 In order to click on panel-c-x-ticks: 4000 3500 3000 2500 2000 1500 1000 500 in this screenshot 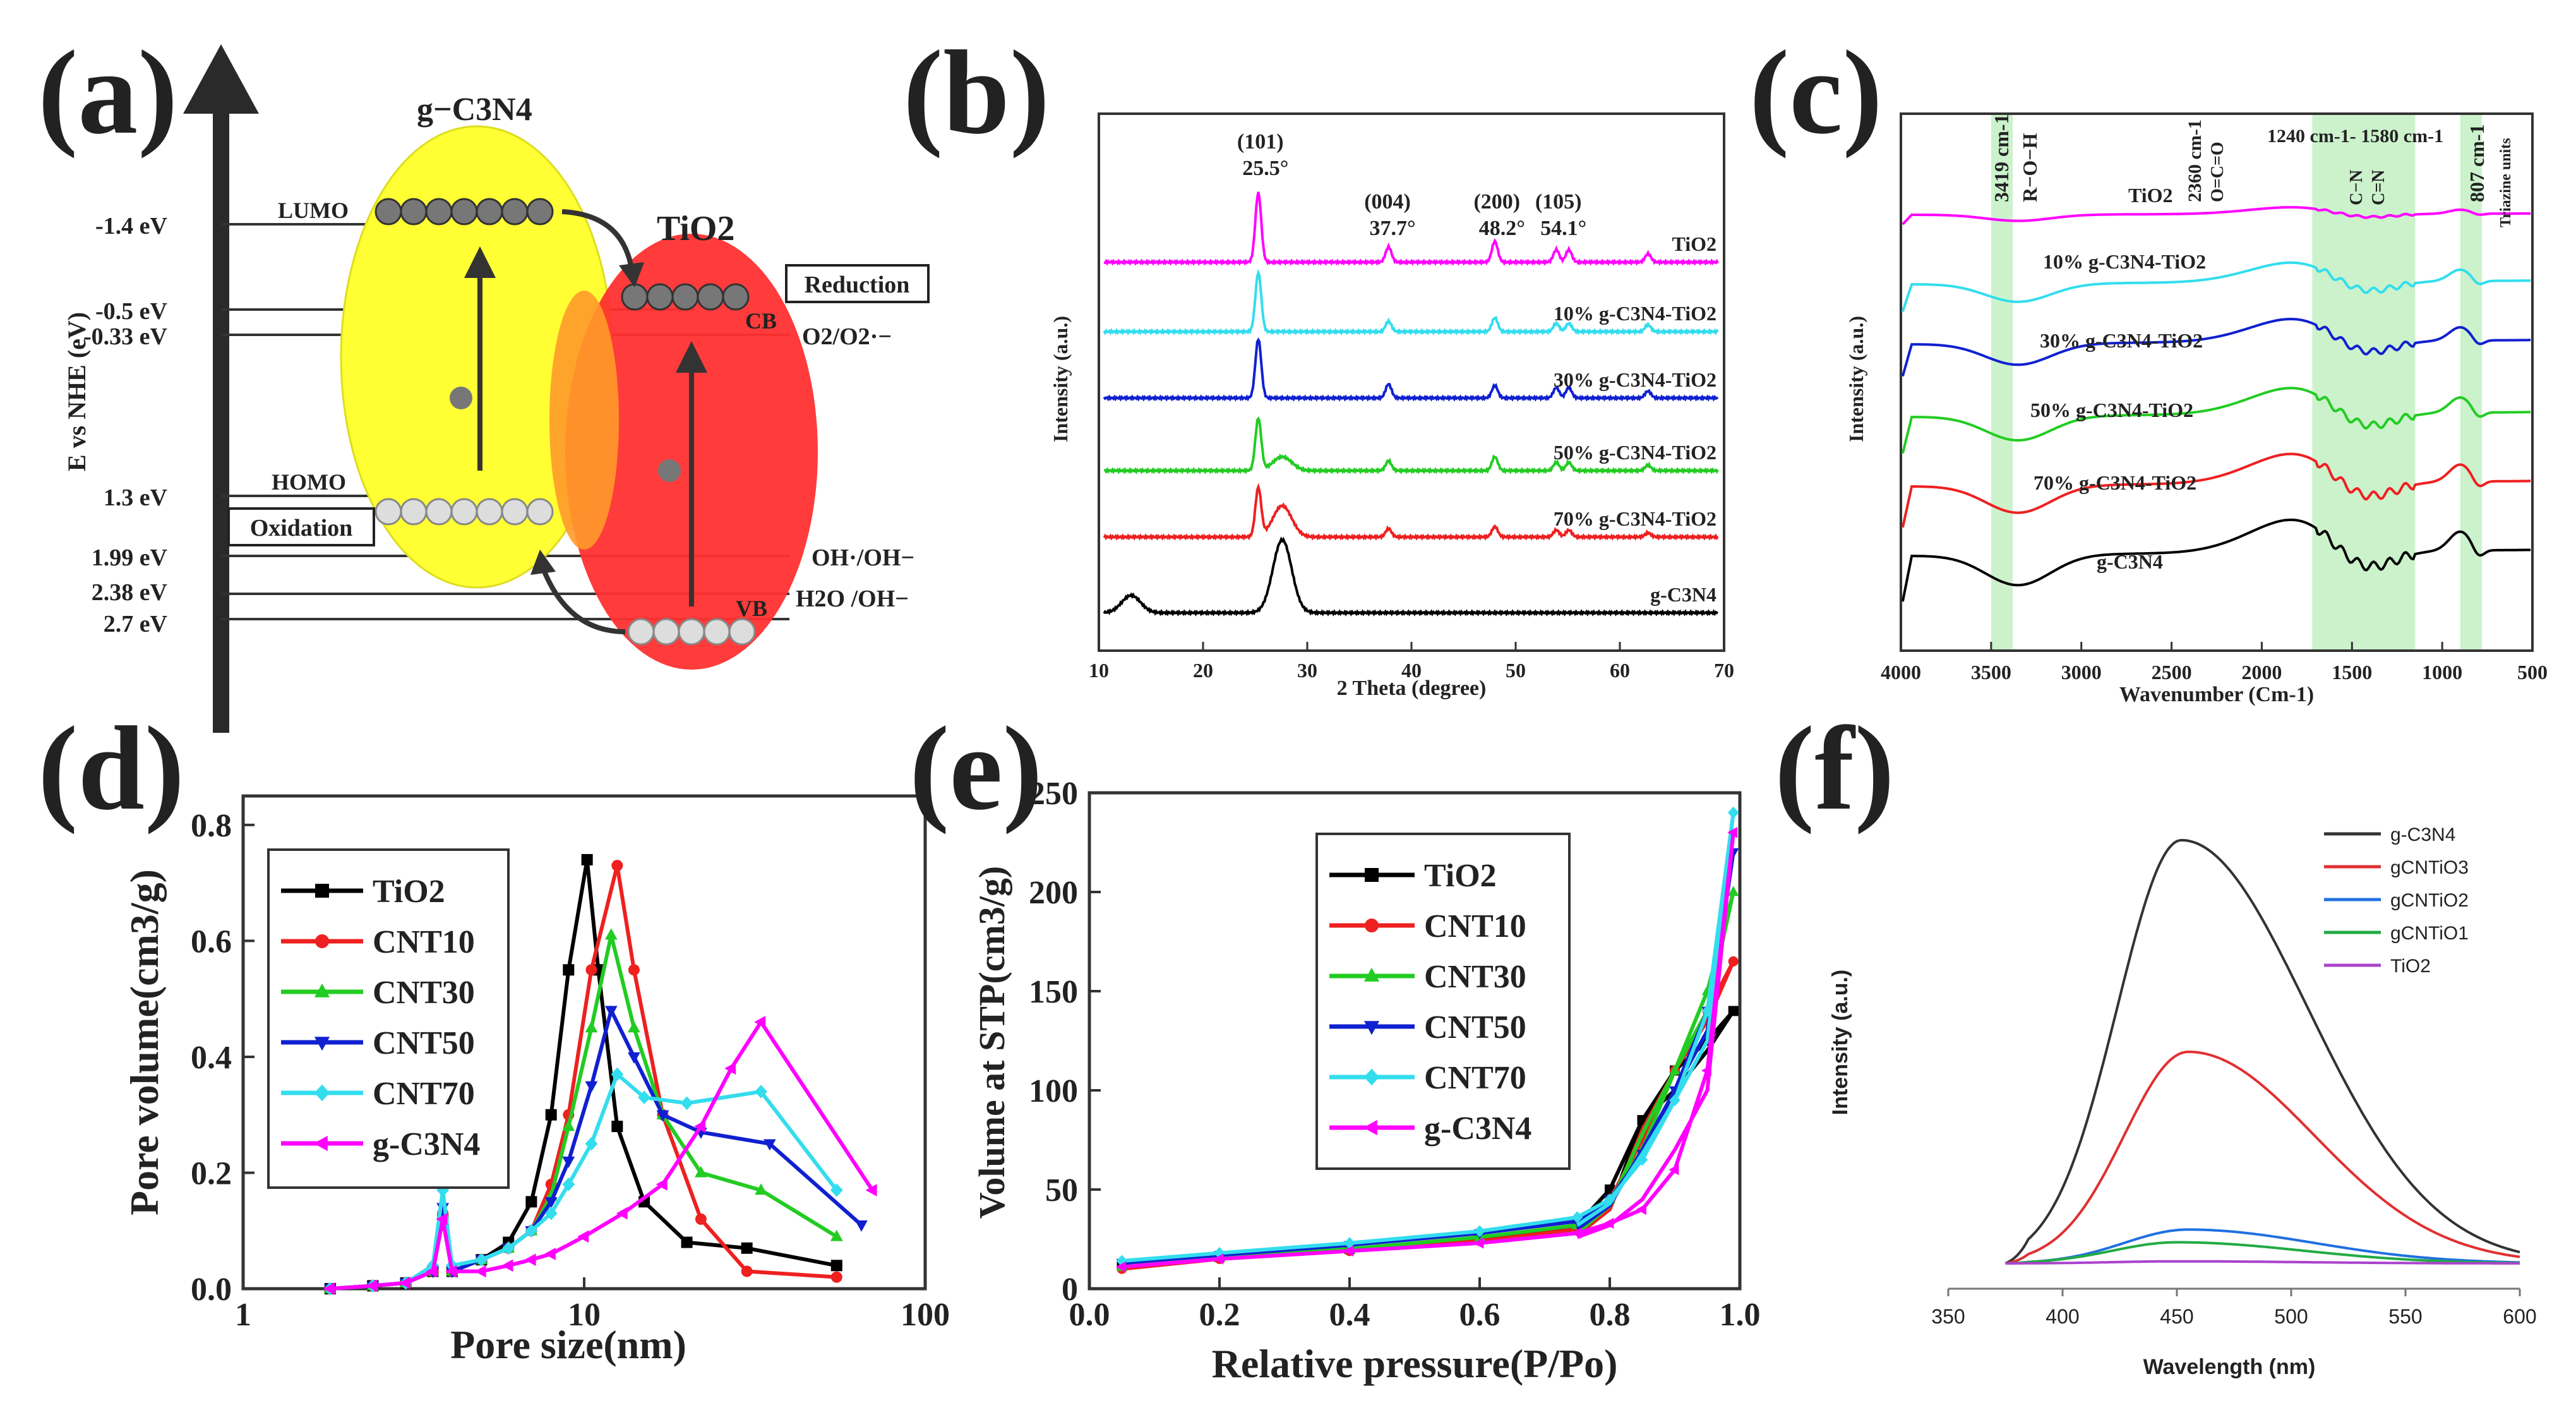, I will do `click(2214, 663)`.